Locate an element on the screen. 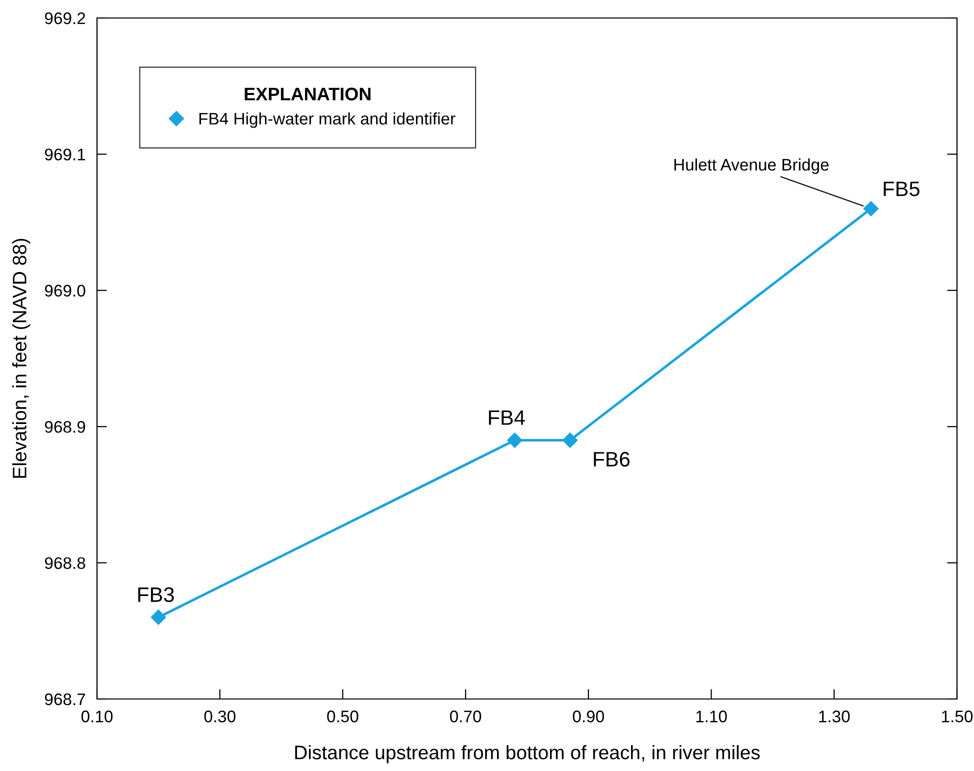 The height and width of the screenshot is (771, 974). x-tick-label: 1.10 is located at coordinates (711, 716).